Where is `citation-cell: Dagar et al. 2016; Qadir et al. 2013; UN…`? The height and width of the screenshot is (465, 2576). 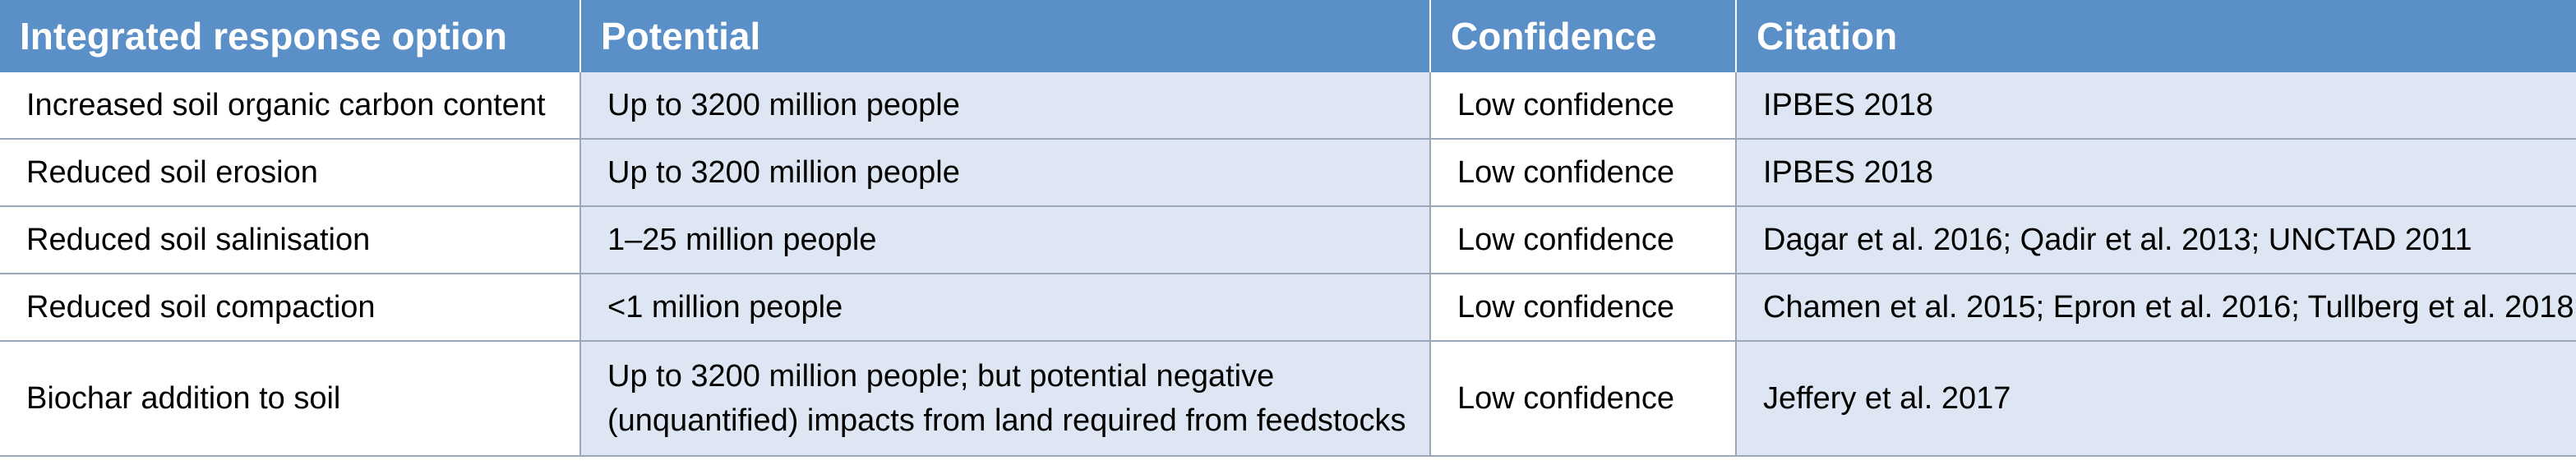
citation-cell: Dagar et al. 2016; Qadir et al. 2013; UN… is located at coordinates (2156, 240).